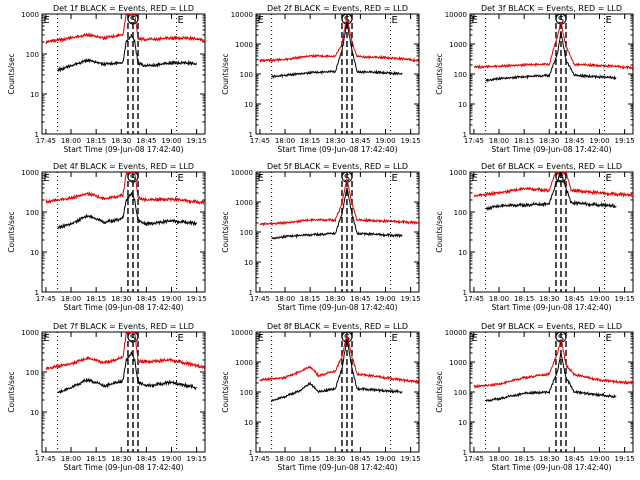  What do you see at coordinates (123, 166) in the screenshot?
I see `panel-title: Det 4f BLACK = Events, RED = LLD` at bounding box center [123, 166].